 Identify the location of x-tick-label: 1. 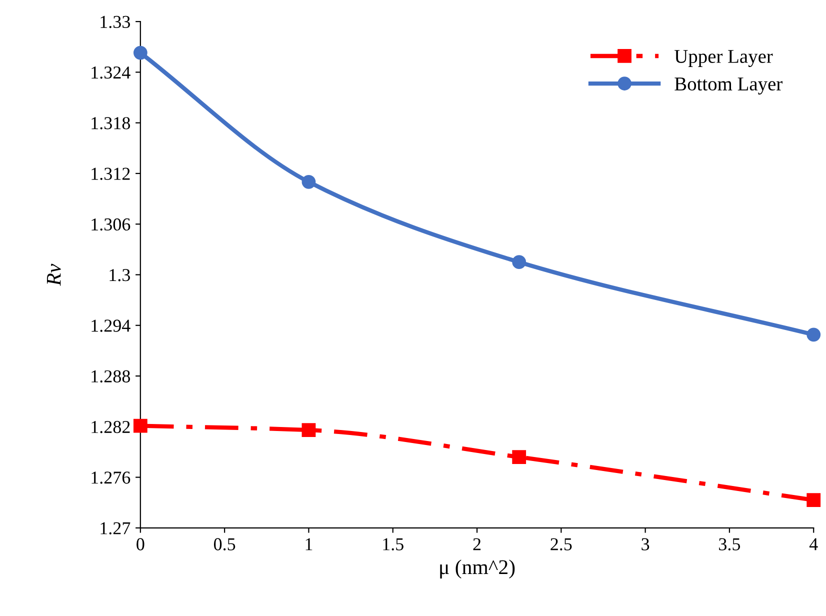
(309, 544).